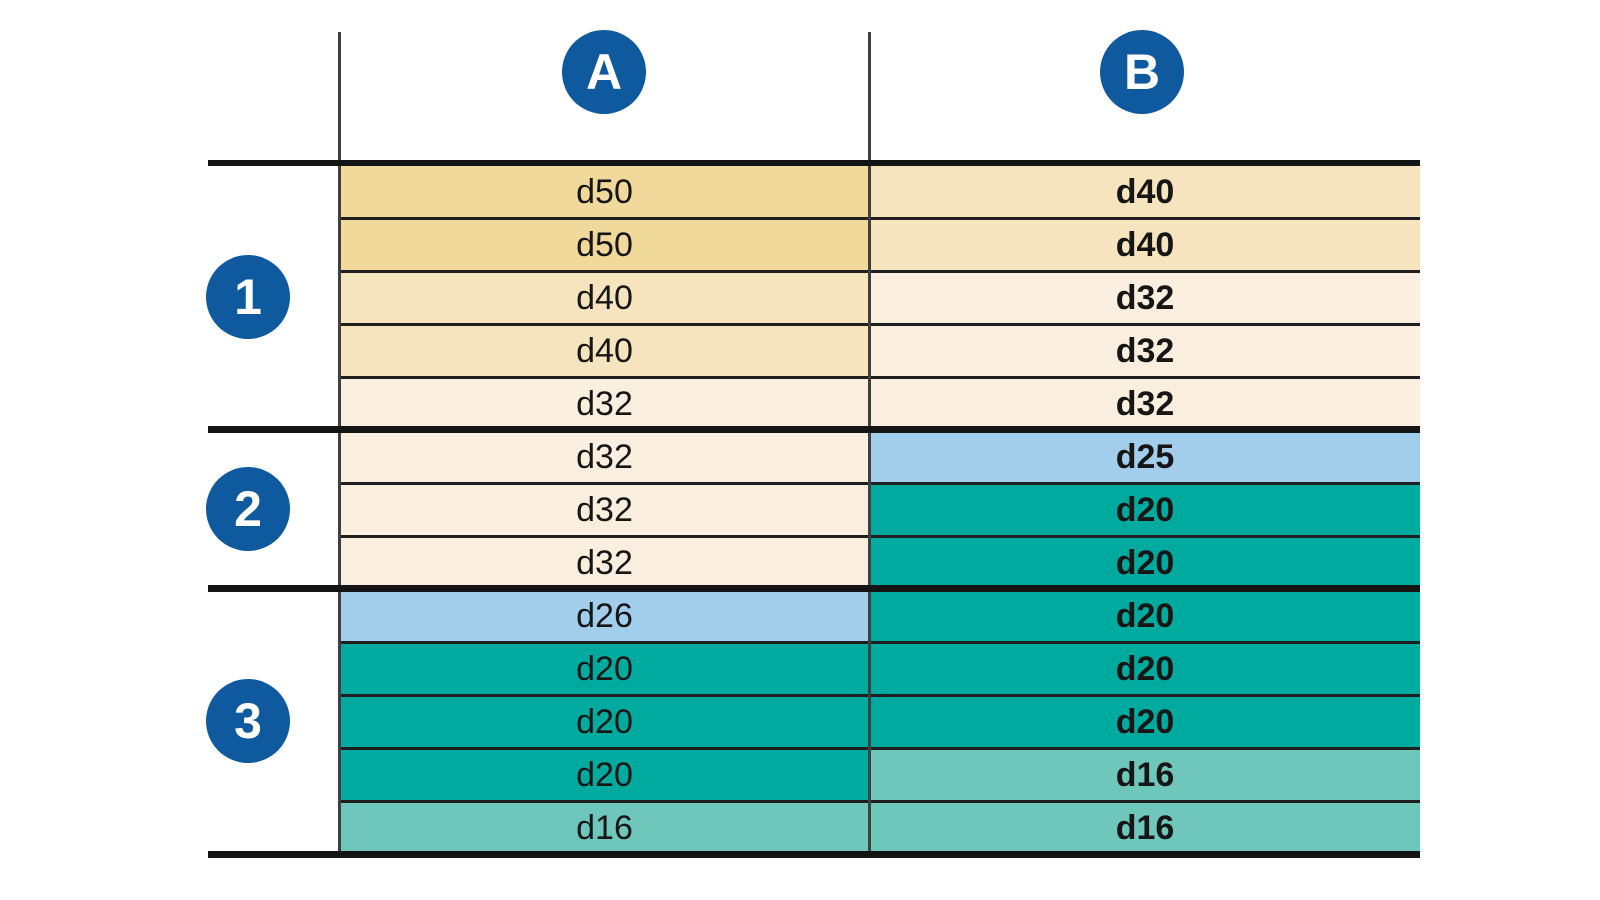  I want to click on table-row: d32 d25, so click(879, 456).